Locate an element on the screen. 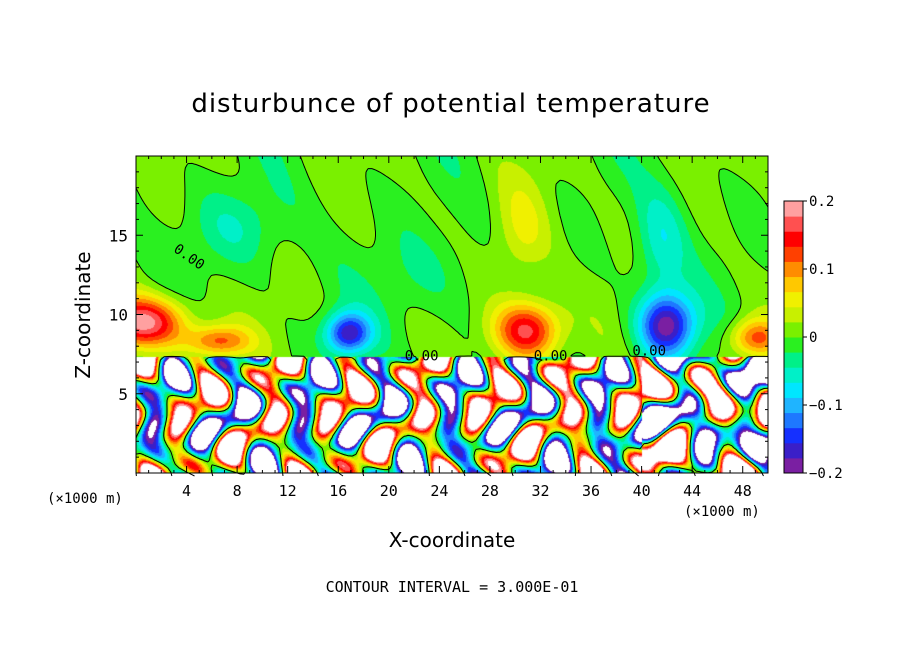 The image size is (904, 654). x-axis-label: X-coordinate is located at coordinates (452, 540).